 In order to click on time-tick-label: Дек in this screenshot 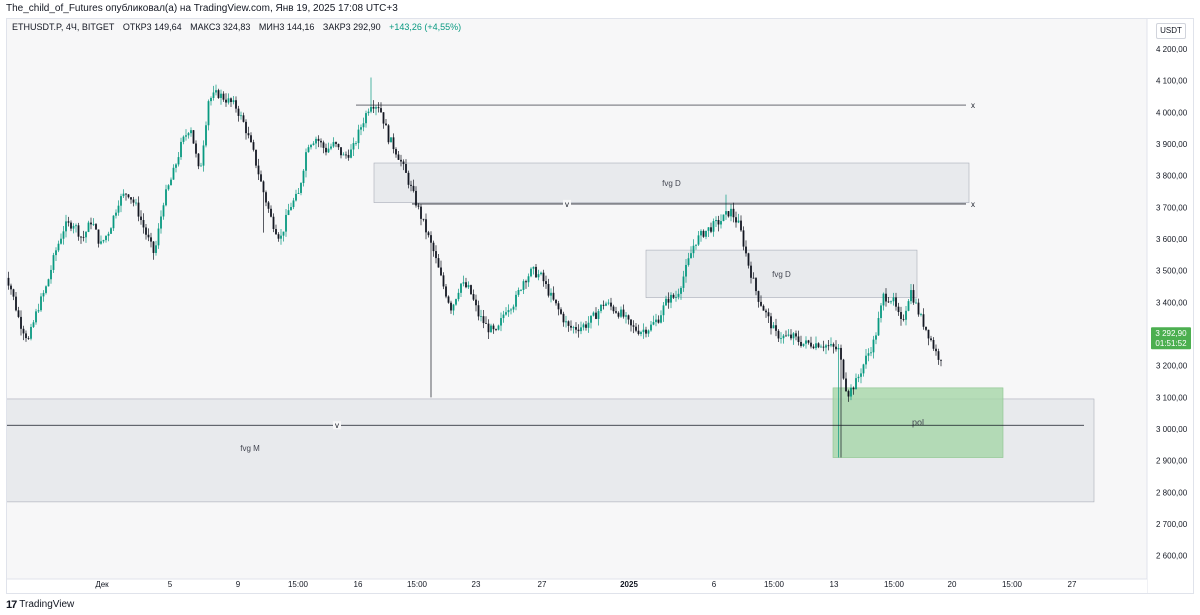, I will do `click(102, 584)`.